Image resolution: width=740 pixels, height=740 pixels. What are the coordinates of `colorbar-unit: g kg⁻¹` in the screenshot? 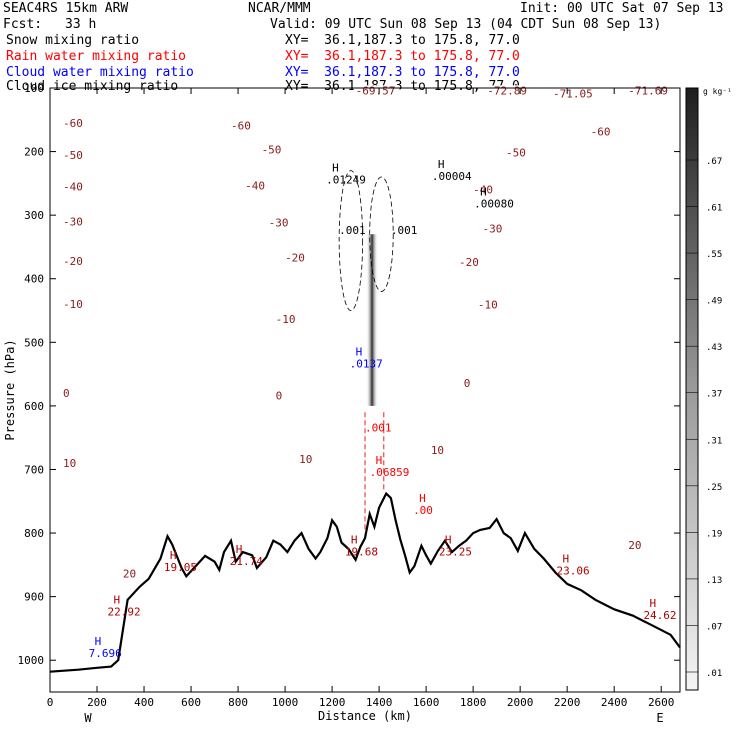 It's located at (717, 91).